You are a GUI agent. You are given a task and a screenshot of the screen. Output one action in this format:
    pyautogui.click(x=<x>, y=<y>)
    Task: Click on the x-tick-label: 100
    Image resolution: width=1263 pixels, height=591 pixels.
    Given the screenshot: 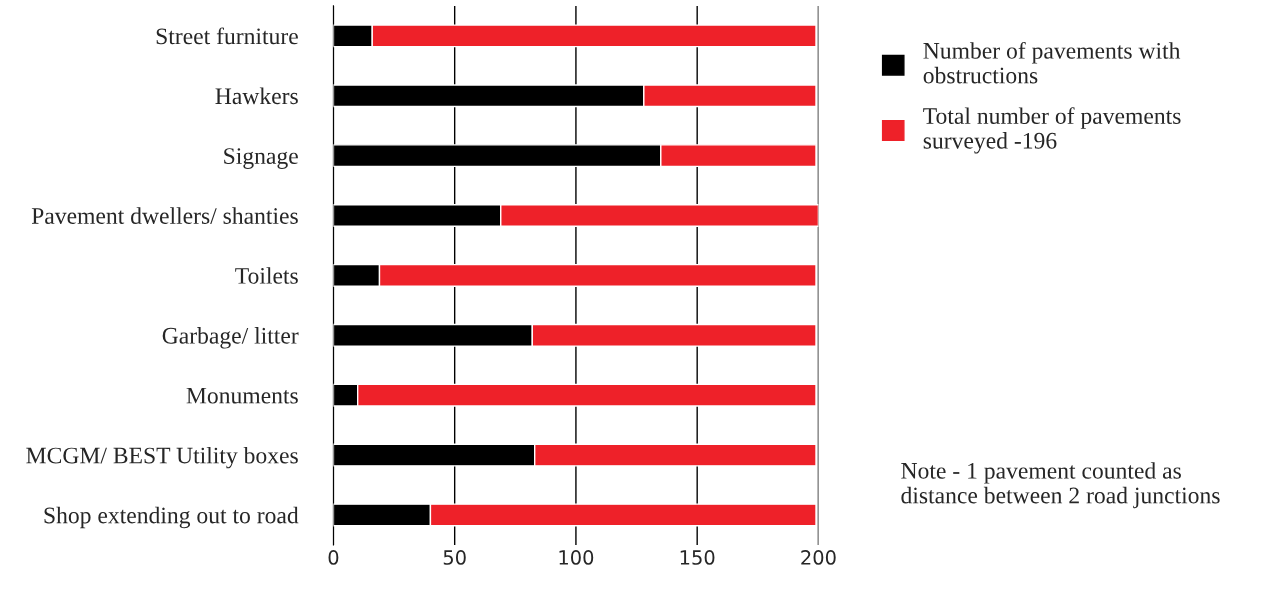 What is the action you would take?
    pyautogui.click(x=576, y=557)
    